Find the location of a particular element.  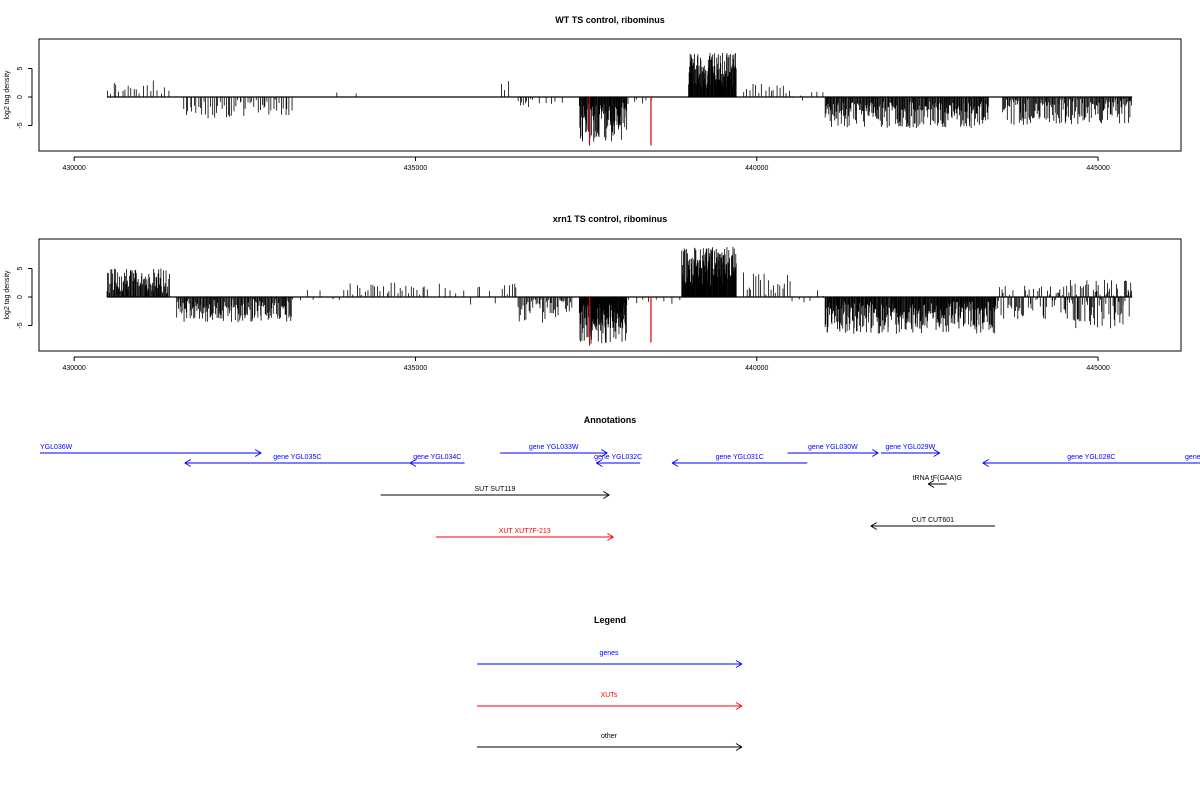

legend-panel: Legend genes XUTs other is located at coordinates (610, 683).